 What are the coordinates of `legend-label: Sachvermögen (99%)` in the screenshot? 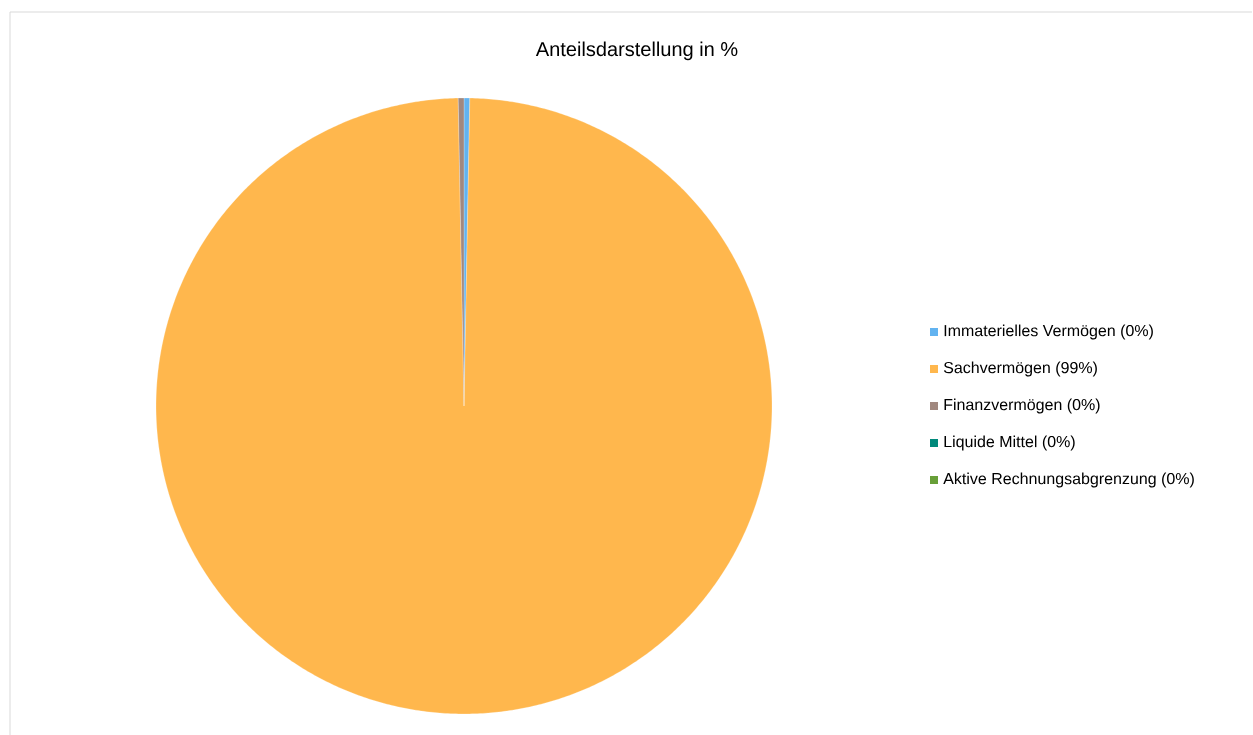 It's located at (1020, 369).